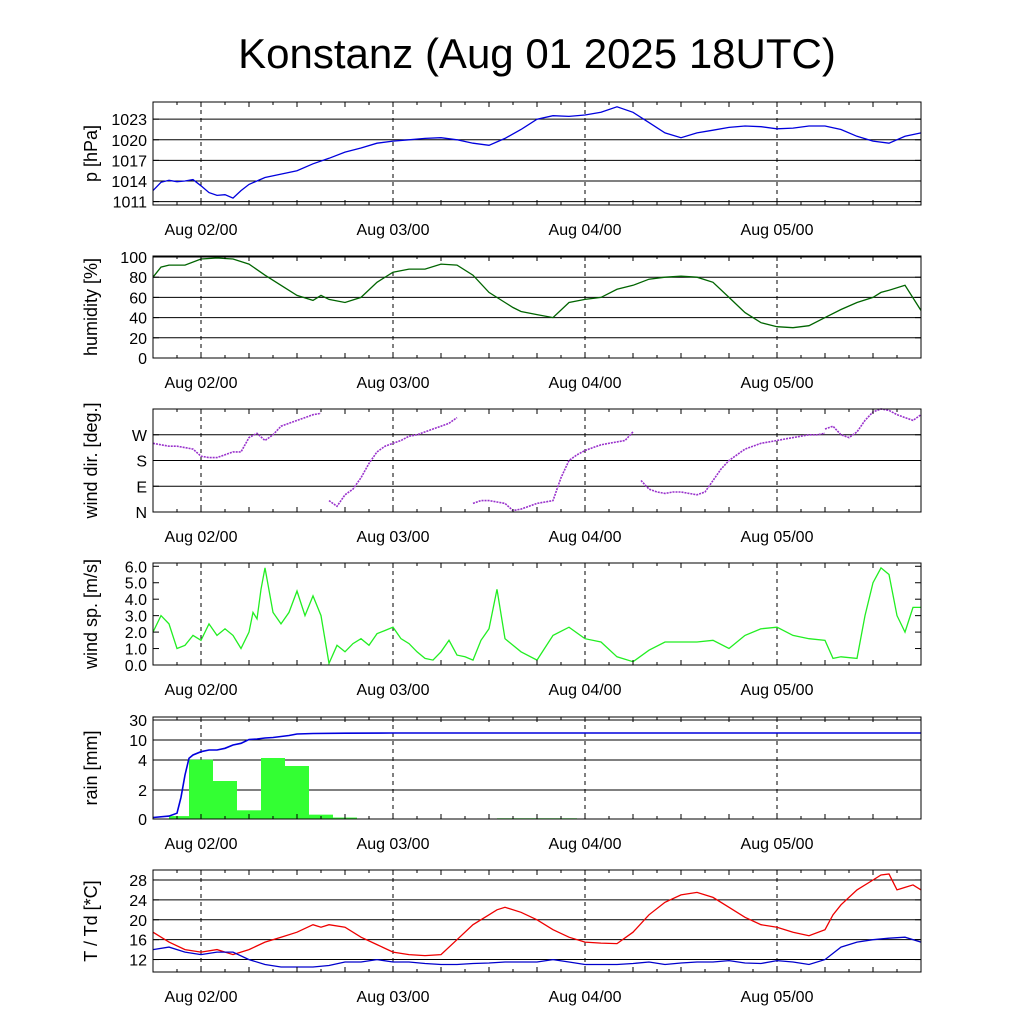  What do you see at coordinates (141, 462) in the screenshot?
I see `y-tick-label: S` at bounding box center [141, 462].